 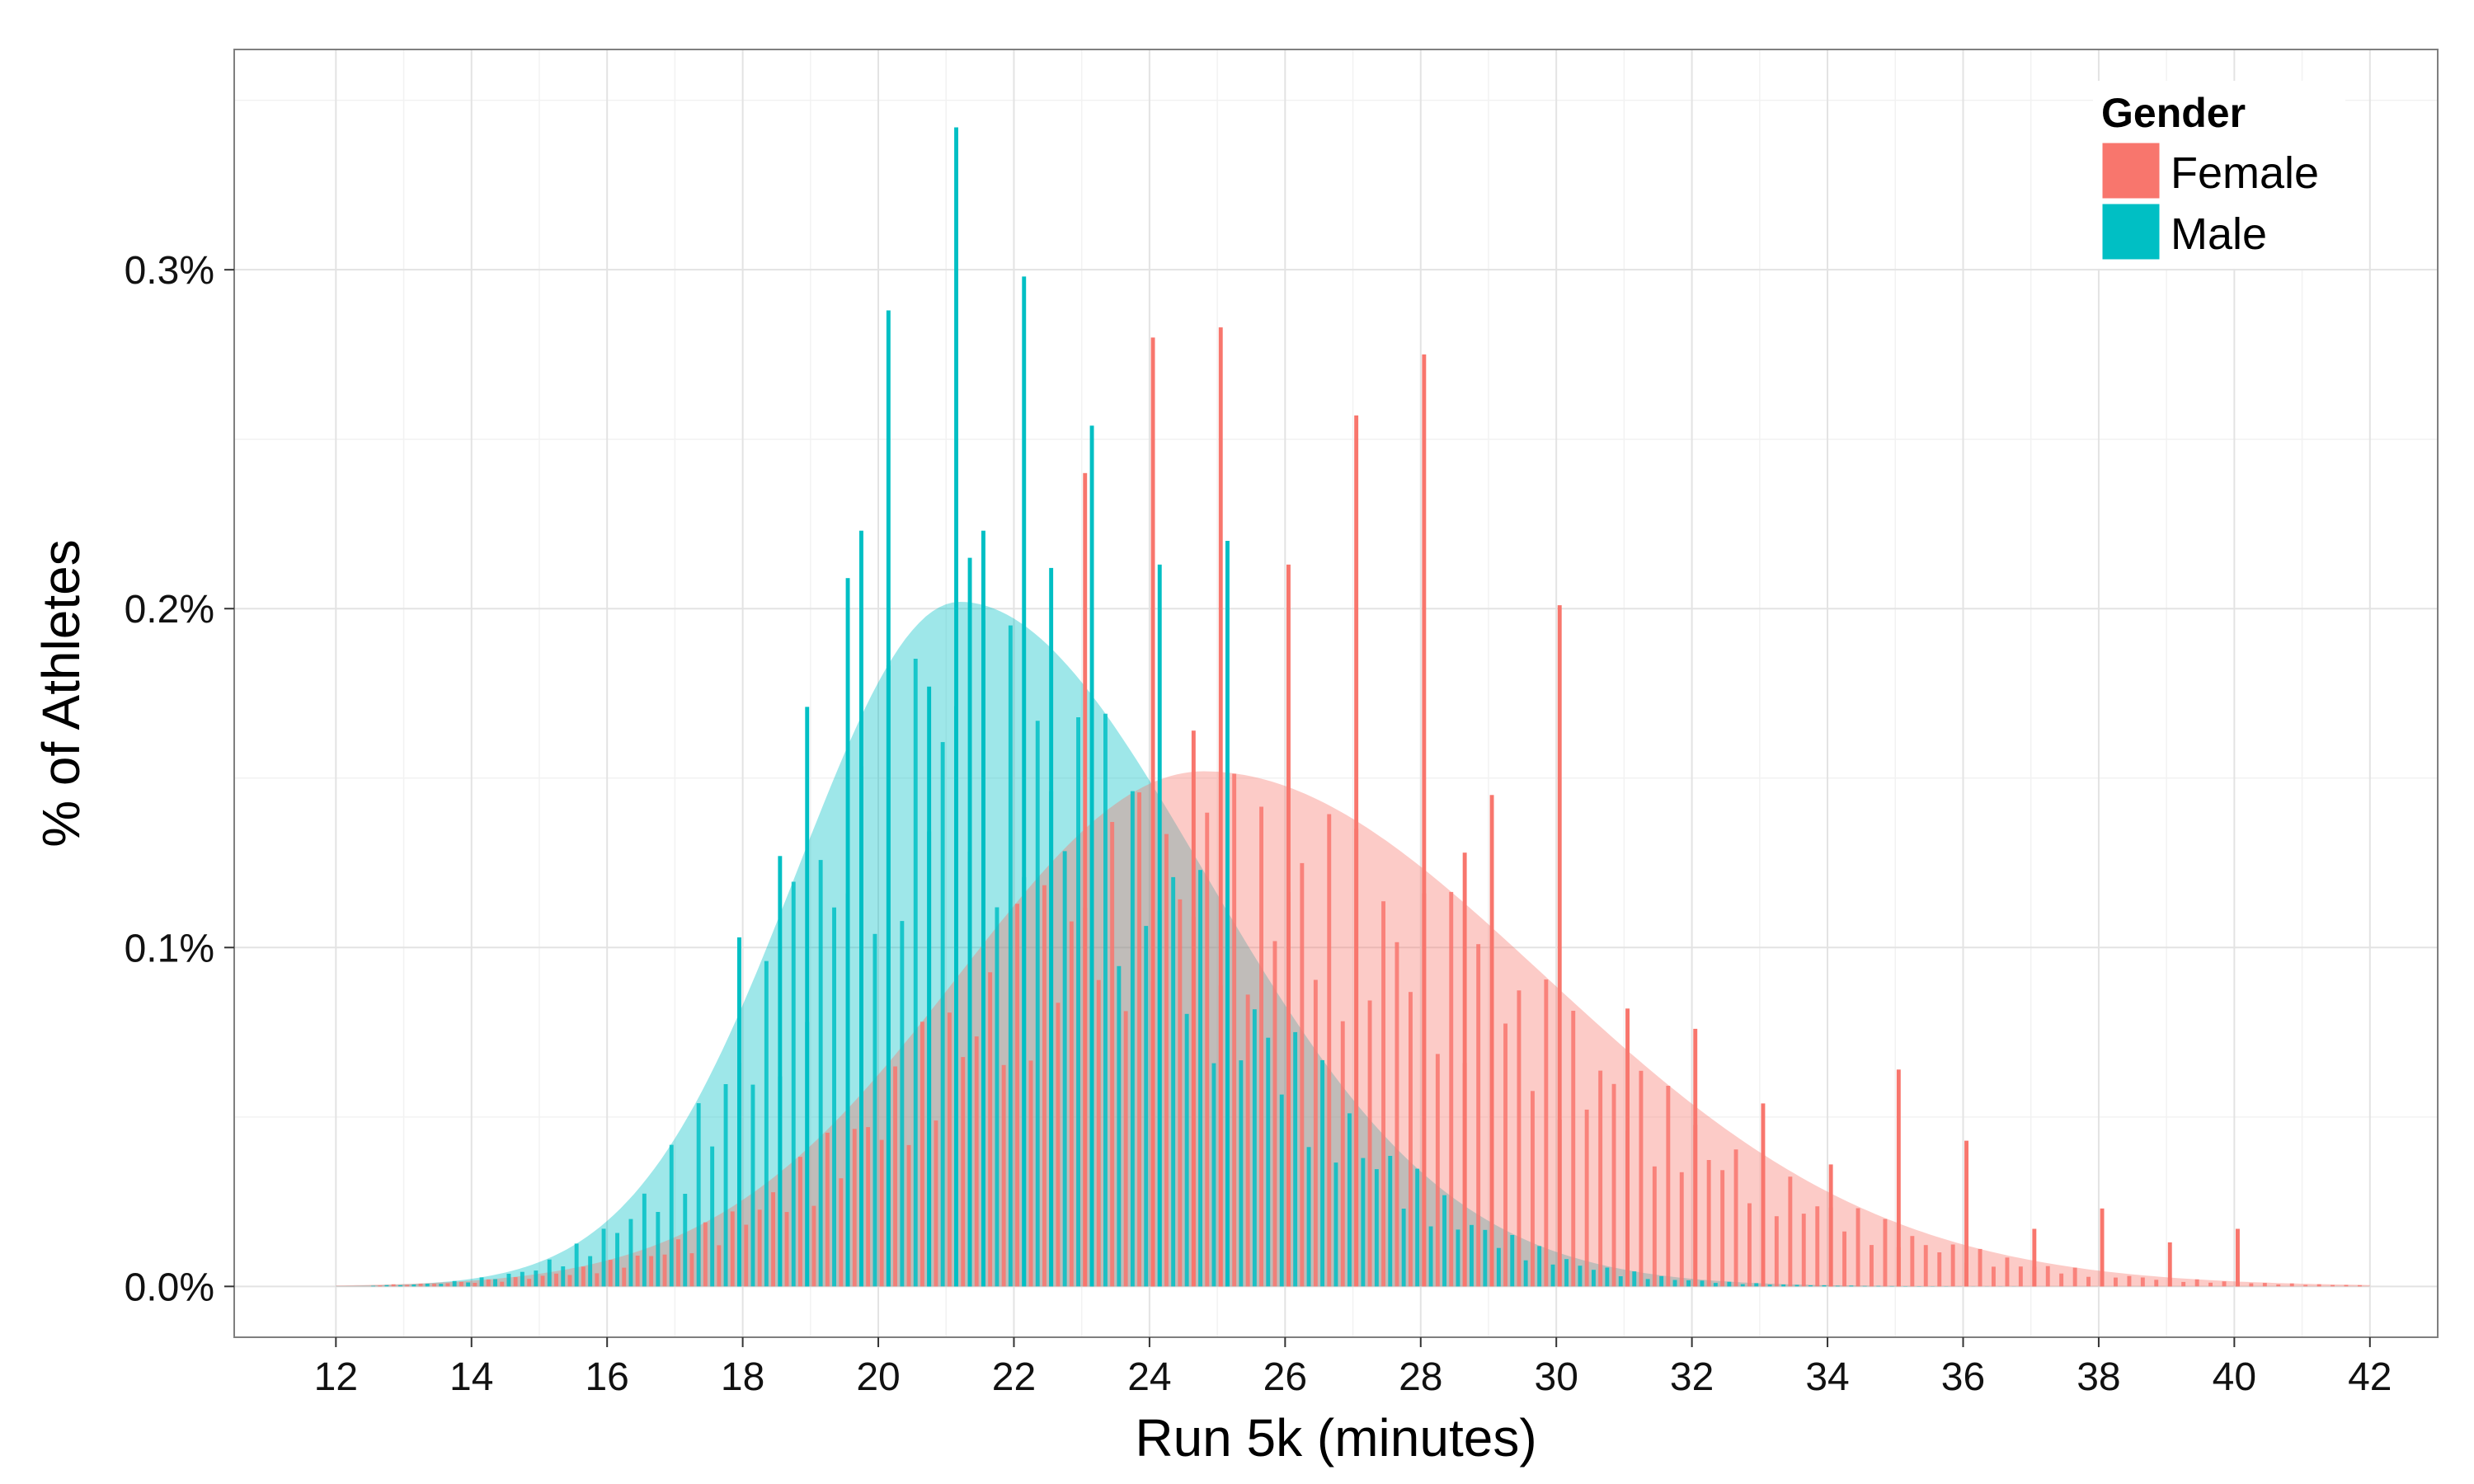 I want to click on legend: Gender Female Male, so click(x=2219, y=175).